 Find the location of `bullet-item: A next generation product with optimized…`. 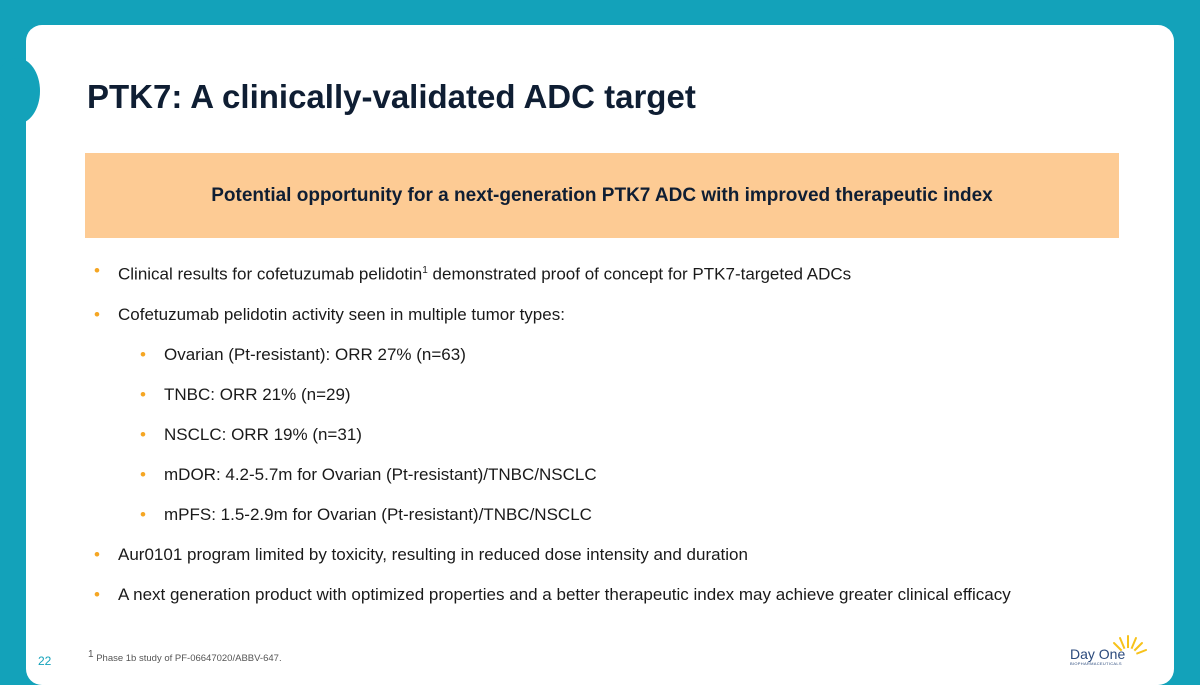

bullet-item: A next generation product with optimized… is located at coordinates (599, 595).